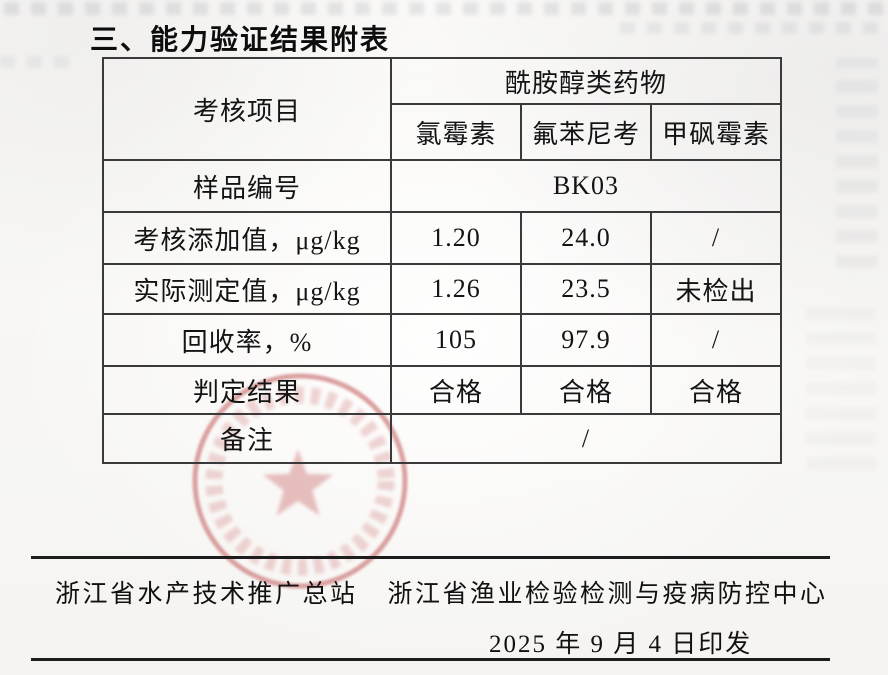 The width and height of the screenshot is (888, 675). I want to click on table-row-recovery-rate: 回收率，% 105 97.9 /, so click(442, 340).